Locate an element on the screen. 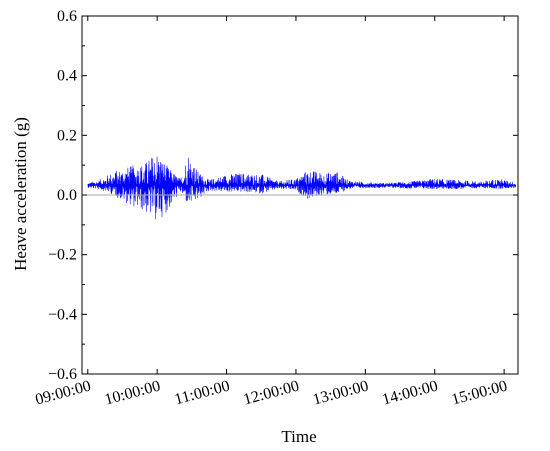 The width and height of the screenshot is (550, 451). y-tick-label: 0.6 is located at coordinates (67, 16).